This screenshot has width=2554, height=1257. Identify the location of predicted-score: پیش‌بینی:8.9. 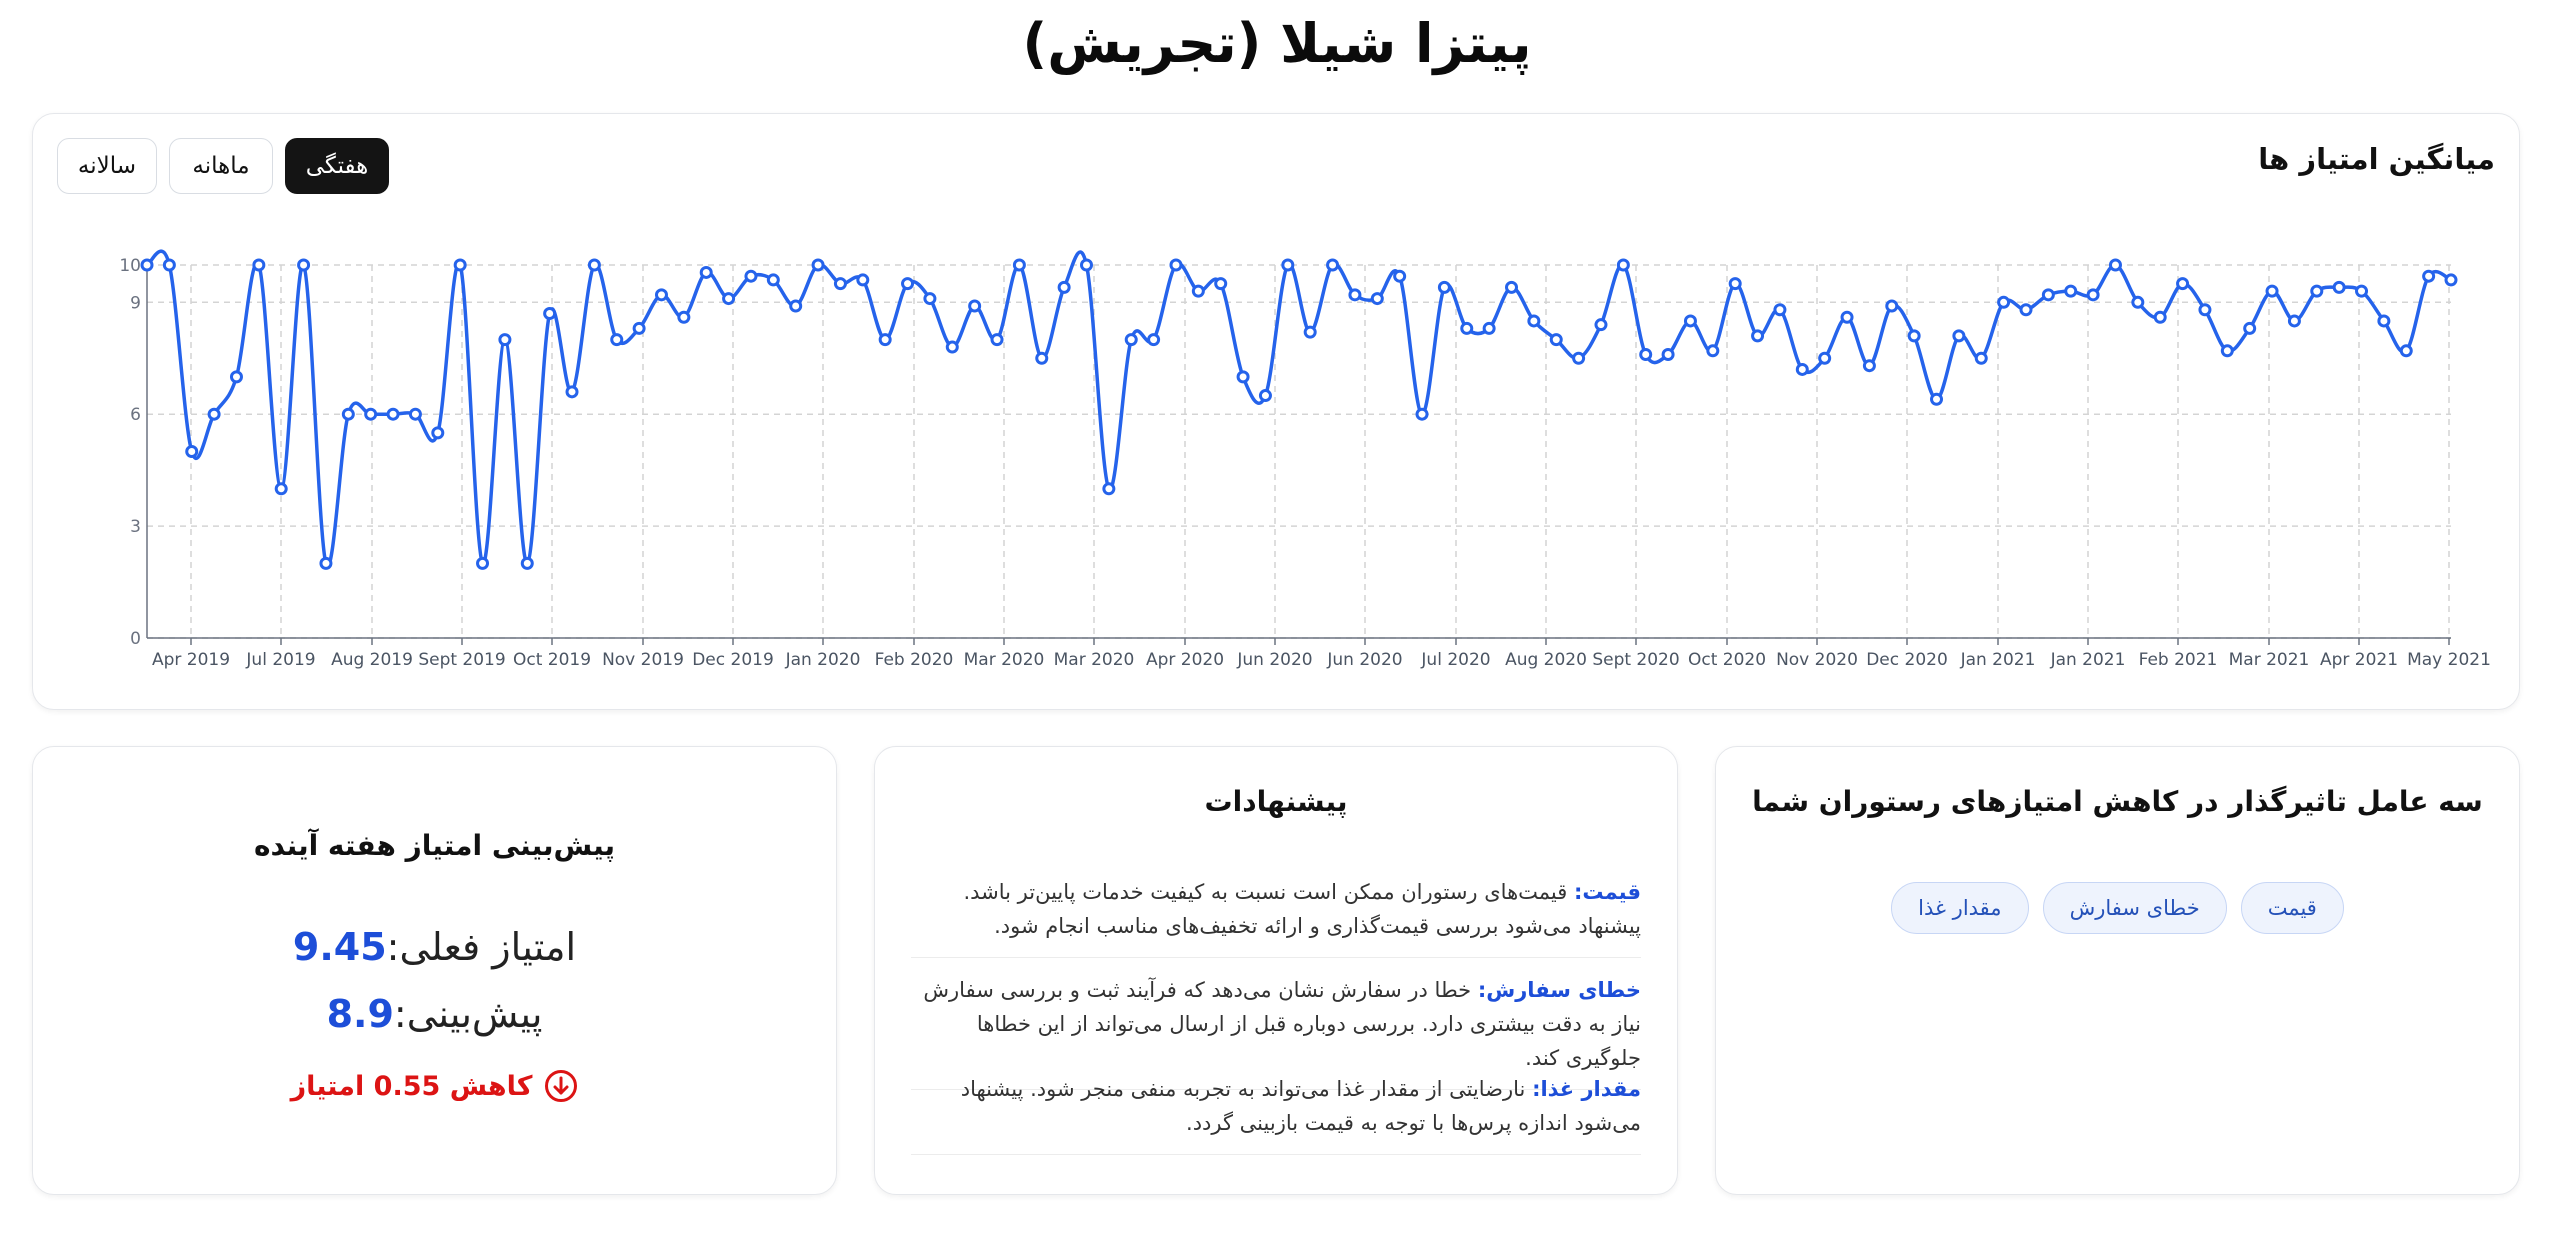
(434, 1014).